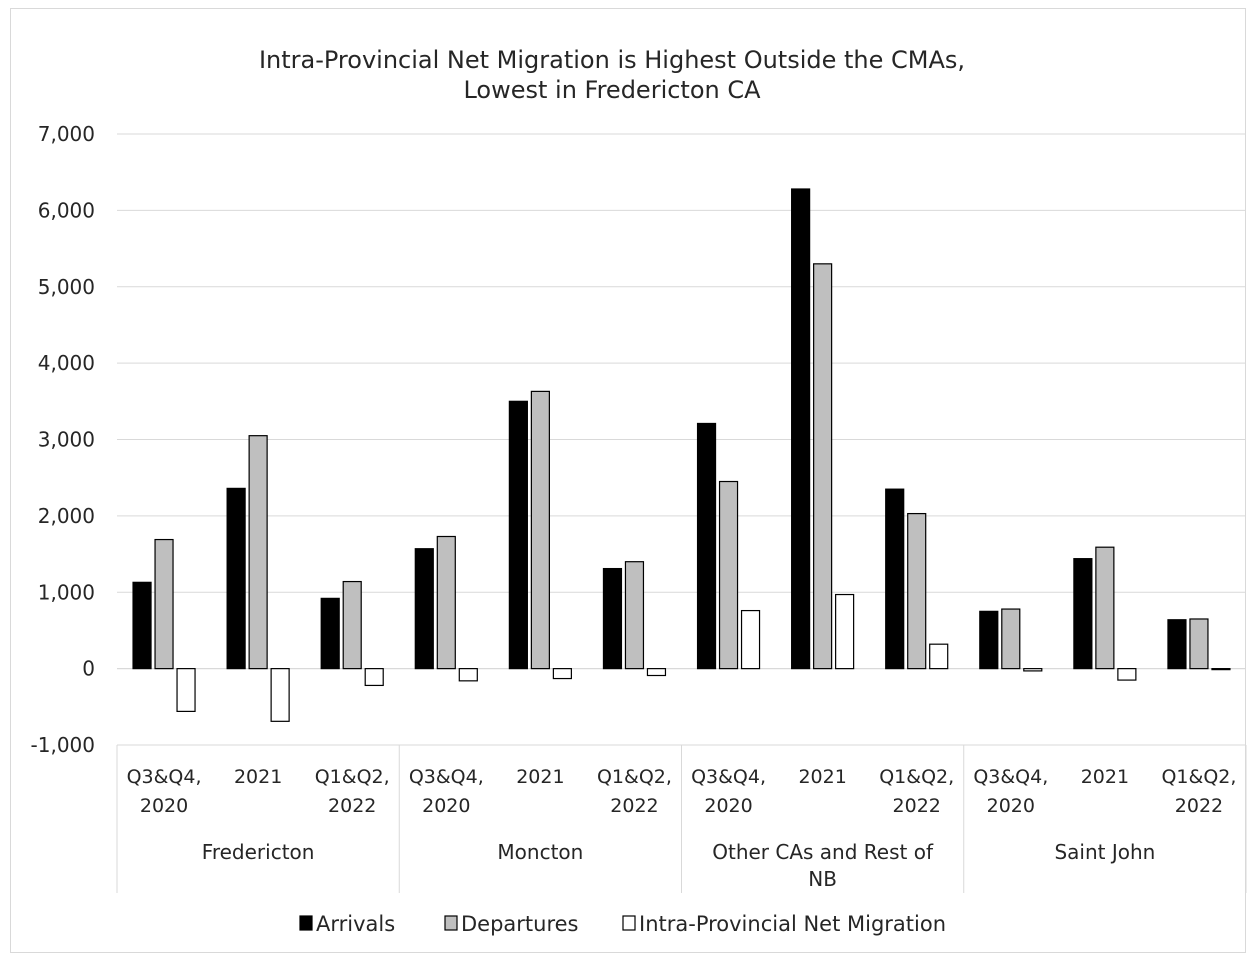 This screenshot has height=955, width=1248. Describe the element at coordinates (66, 210) in the screenshot. I see `y-tick-label: 6,000` at that location.